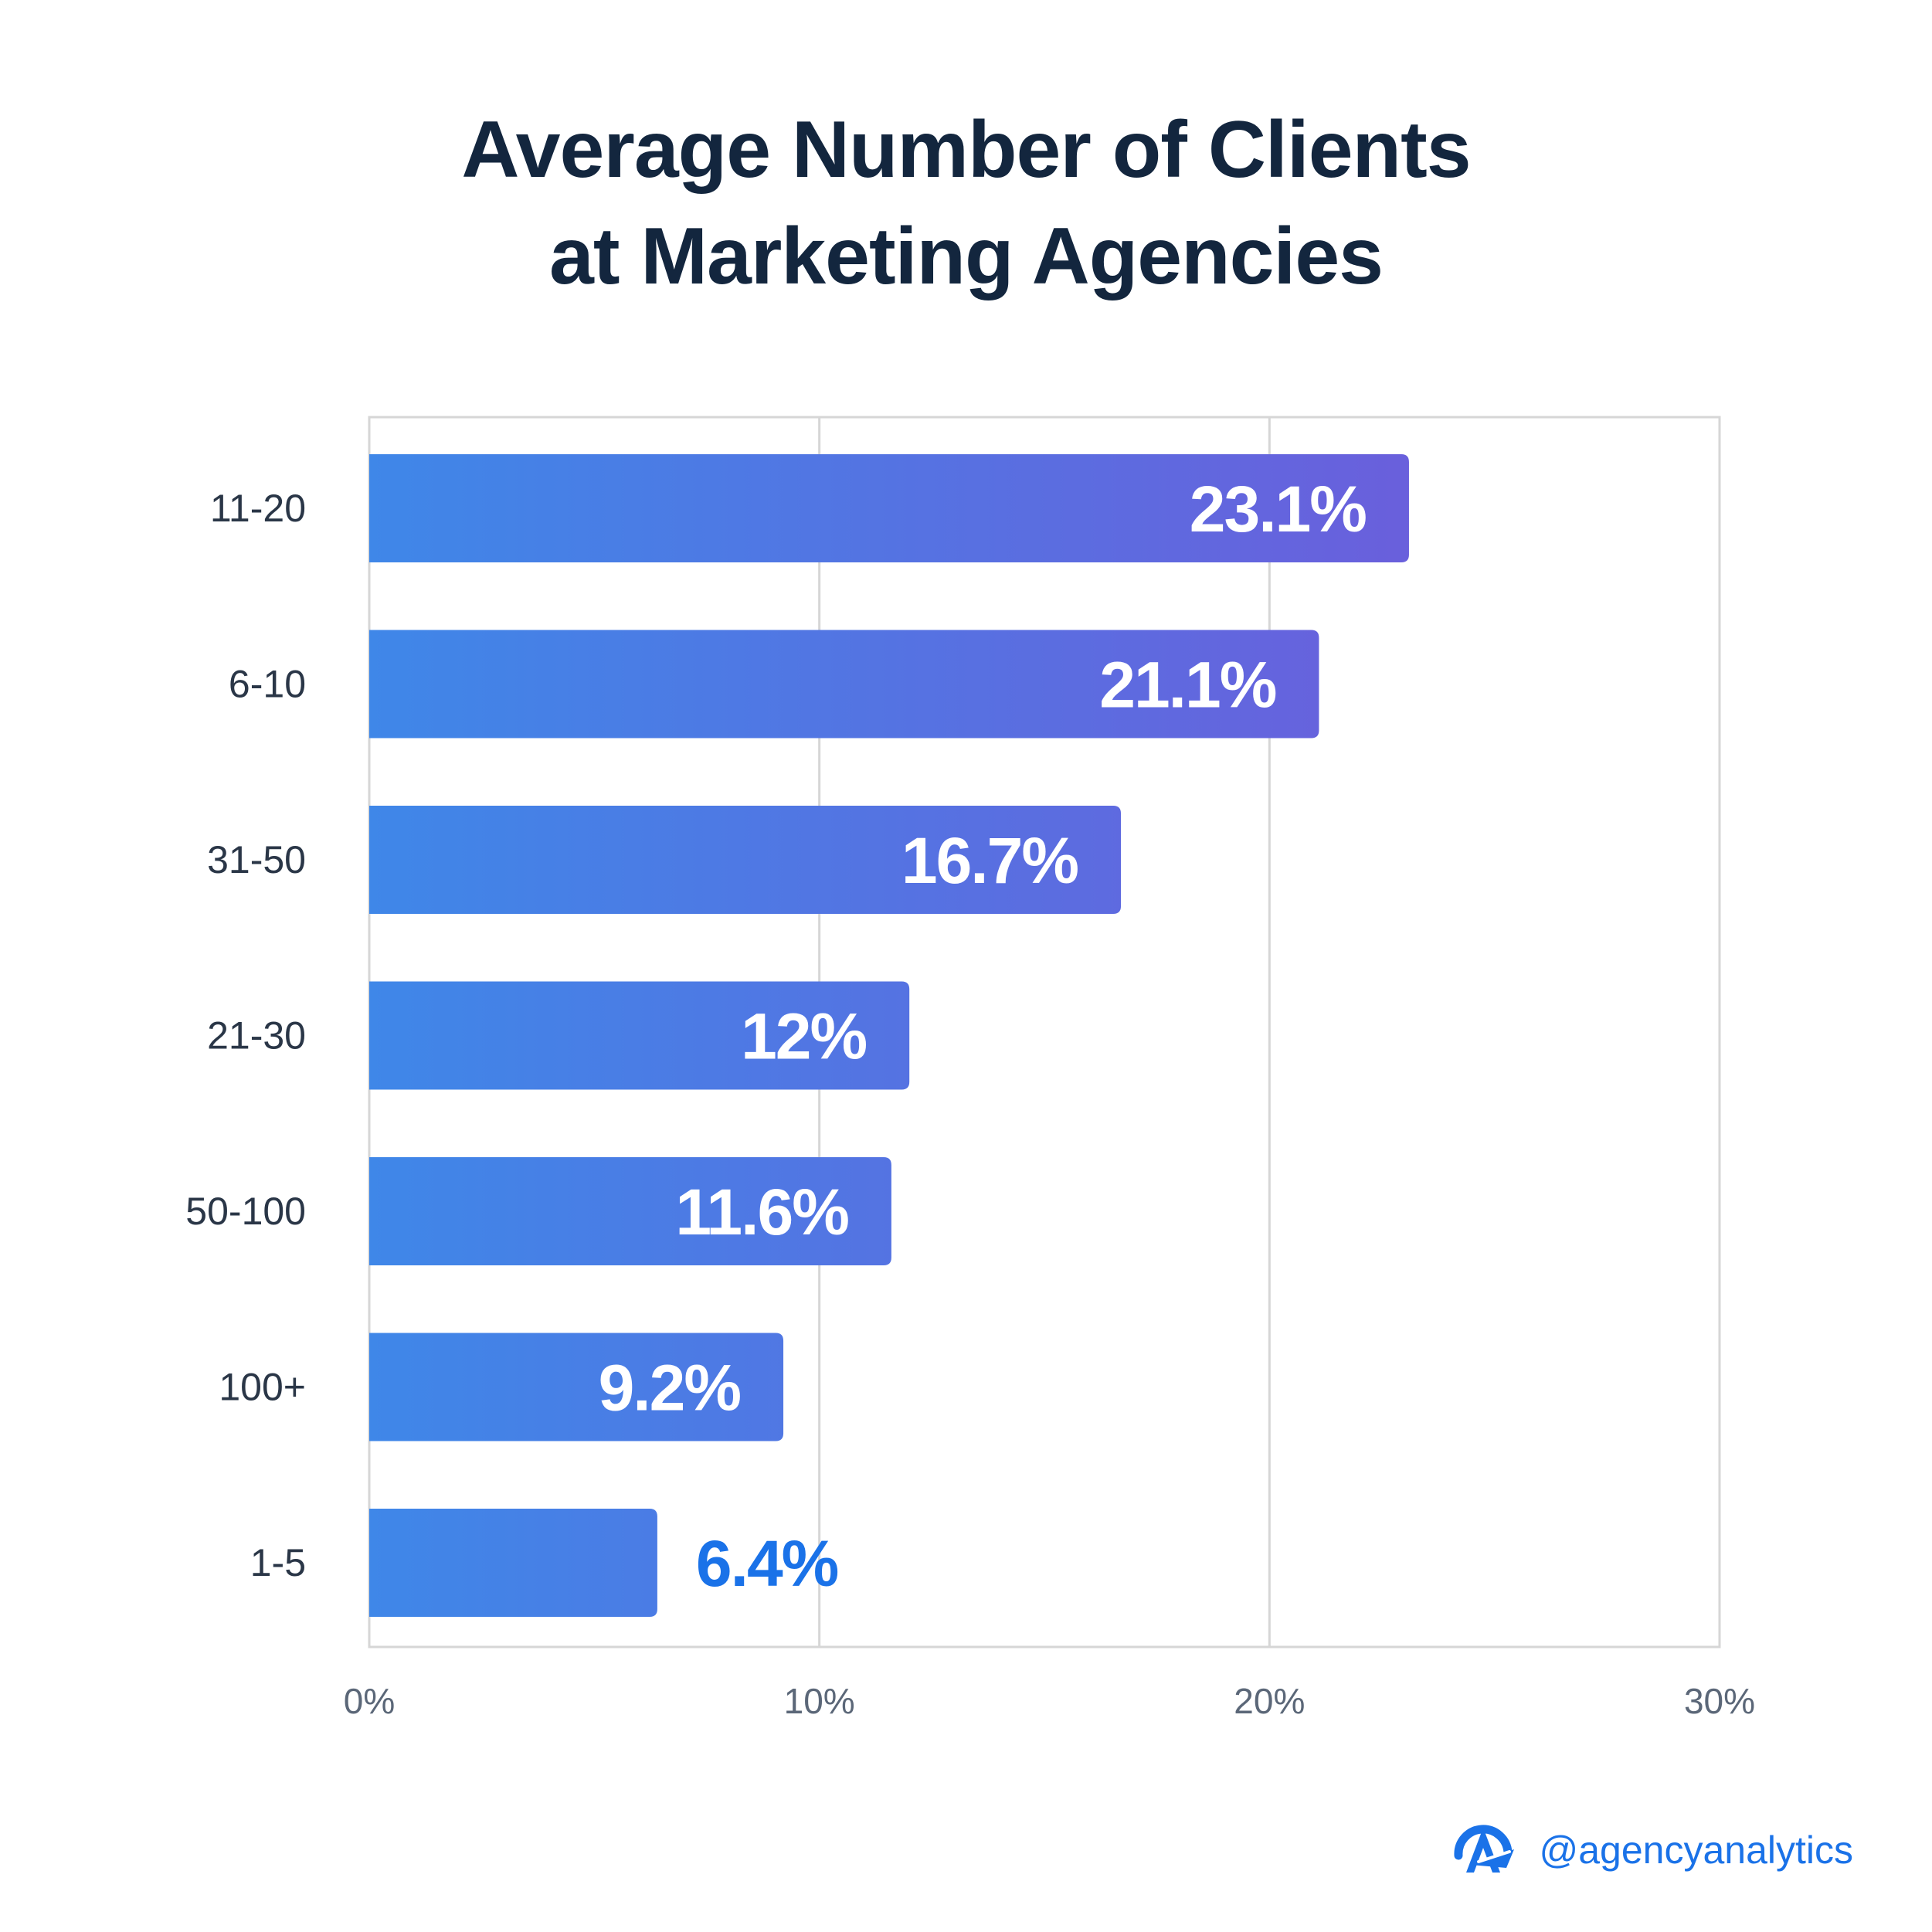  Describe the element at coordinates (263, 1388) in the screenshot. I see `category-label: 100+` at that location.